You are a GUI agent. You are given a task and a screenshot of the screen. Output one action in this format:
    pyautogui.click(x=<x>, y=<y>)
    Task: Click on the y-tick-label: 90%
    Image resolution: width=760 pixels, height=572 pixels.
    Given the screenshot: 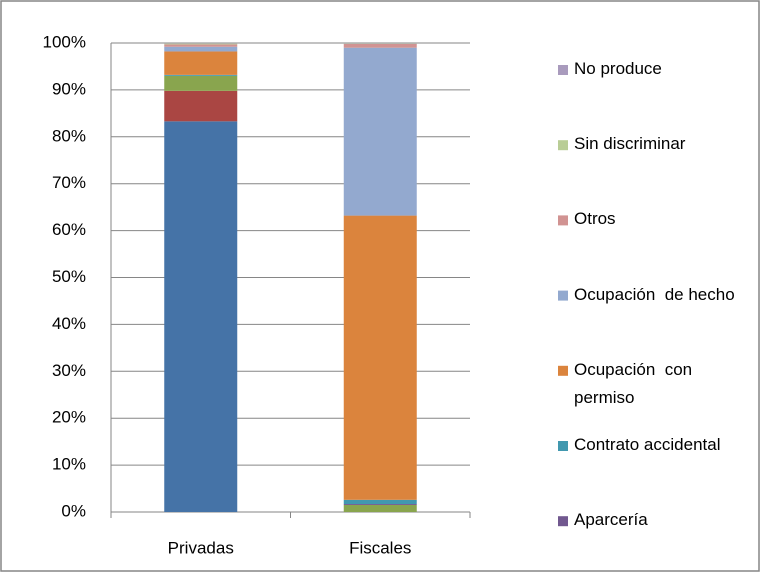 What is the action you would take?
    pyautogui.click(x=69, y=88)
    